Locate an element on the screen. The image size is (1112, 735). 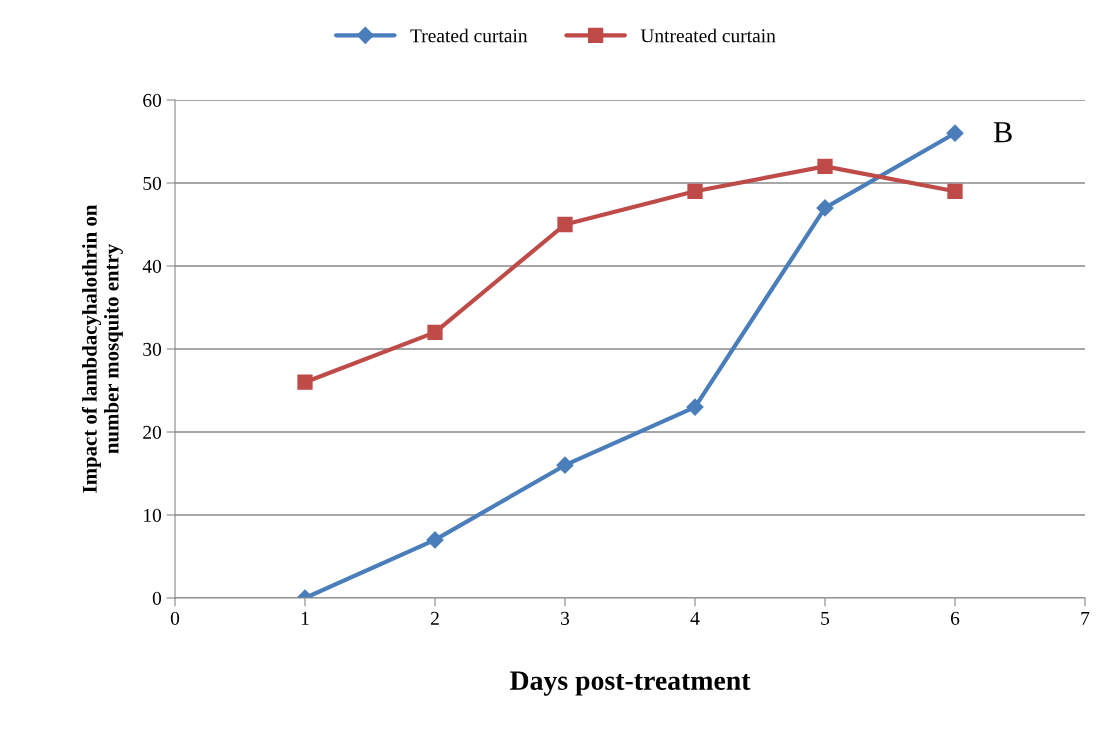
x-tick-label: 1 is located at coordinates (305, 618).